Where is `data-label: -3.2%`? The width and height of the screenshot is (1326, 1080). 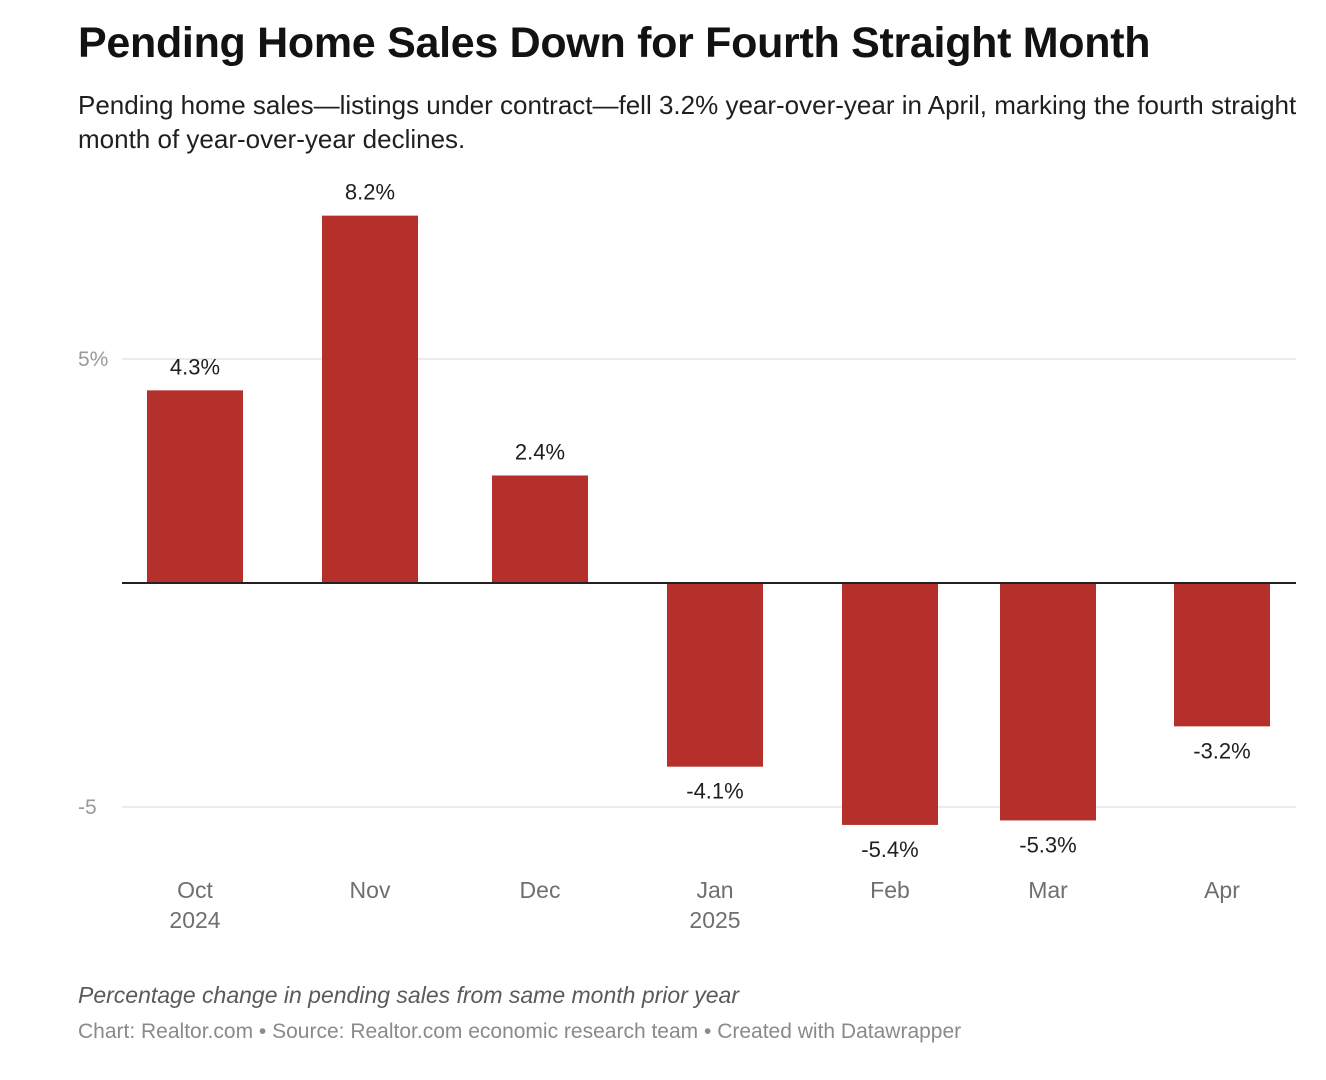
data-label: -3.2% is located at coordinates (1221, 750).